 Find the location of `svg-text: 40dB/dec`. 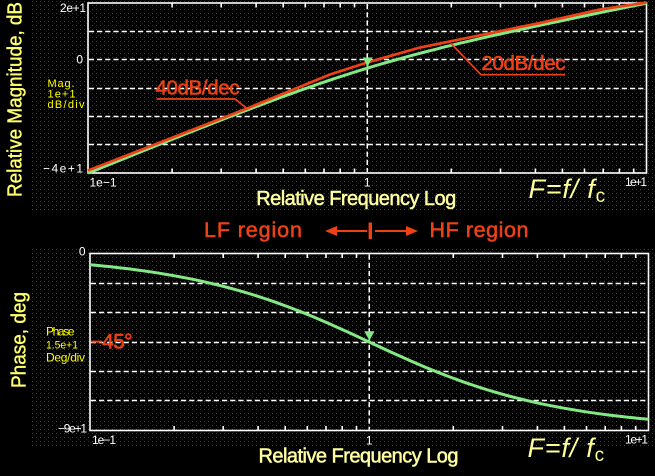

svg-text: 40dB/dec is located at coordinates (198, 88).